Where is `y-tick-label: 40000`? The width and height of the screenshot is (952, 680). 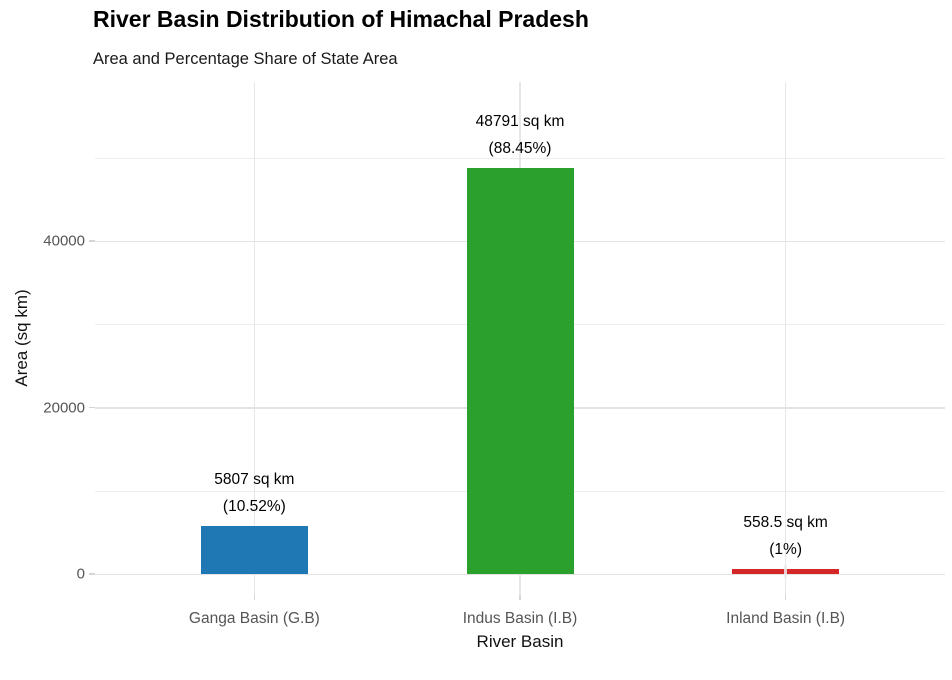 y-tick-label: 40000 is located at coordinates (64, 241).